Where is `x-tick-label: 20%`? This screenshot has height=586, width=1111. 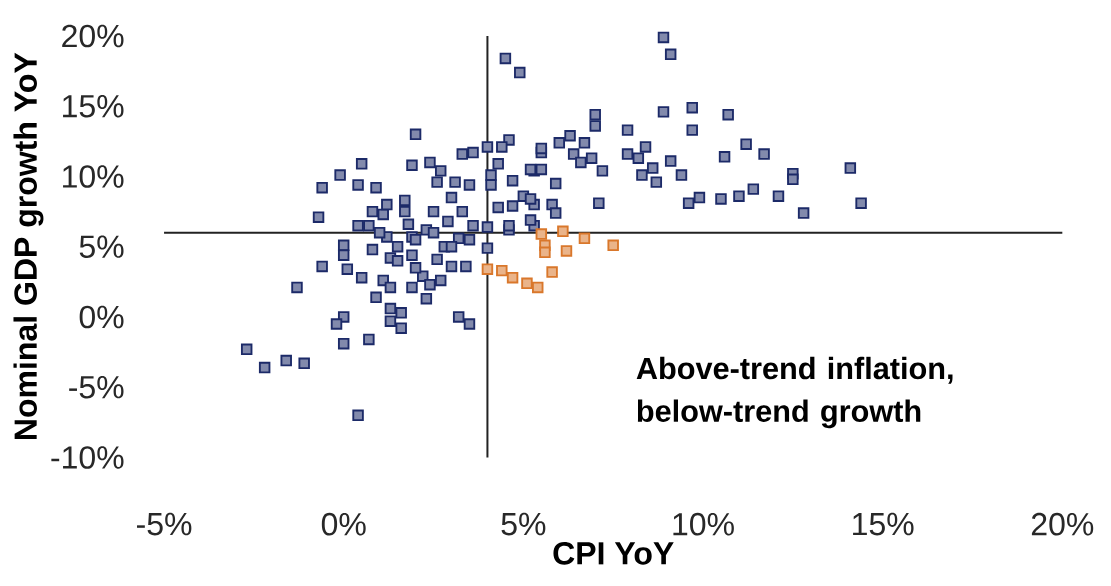
x-tick-label: 20% is located at coordinates (1062, 524).